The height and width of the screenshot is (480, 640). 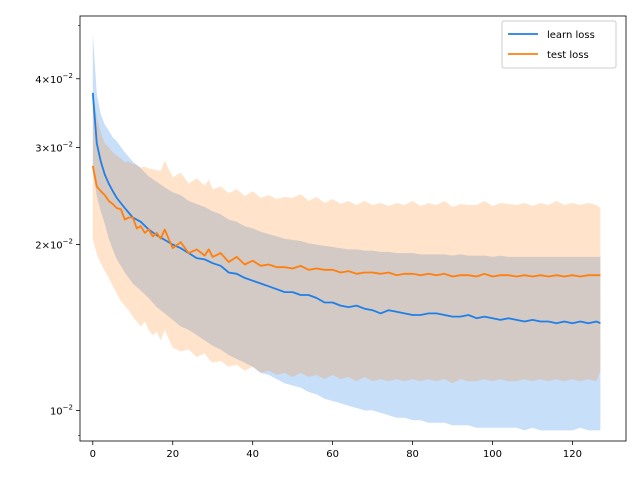 What do you see at coordinates (332, 454) in the screenshot?
I see `x-tick-label: 60` at bounding box center [332, 454].